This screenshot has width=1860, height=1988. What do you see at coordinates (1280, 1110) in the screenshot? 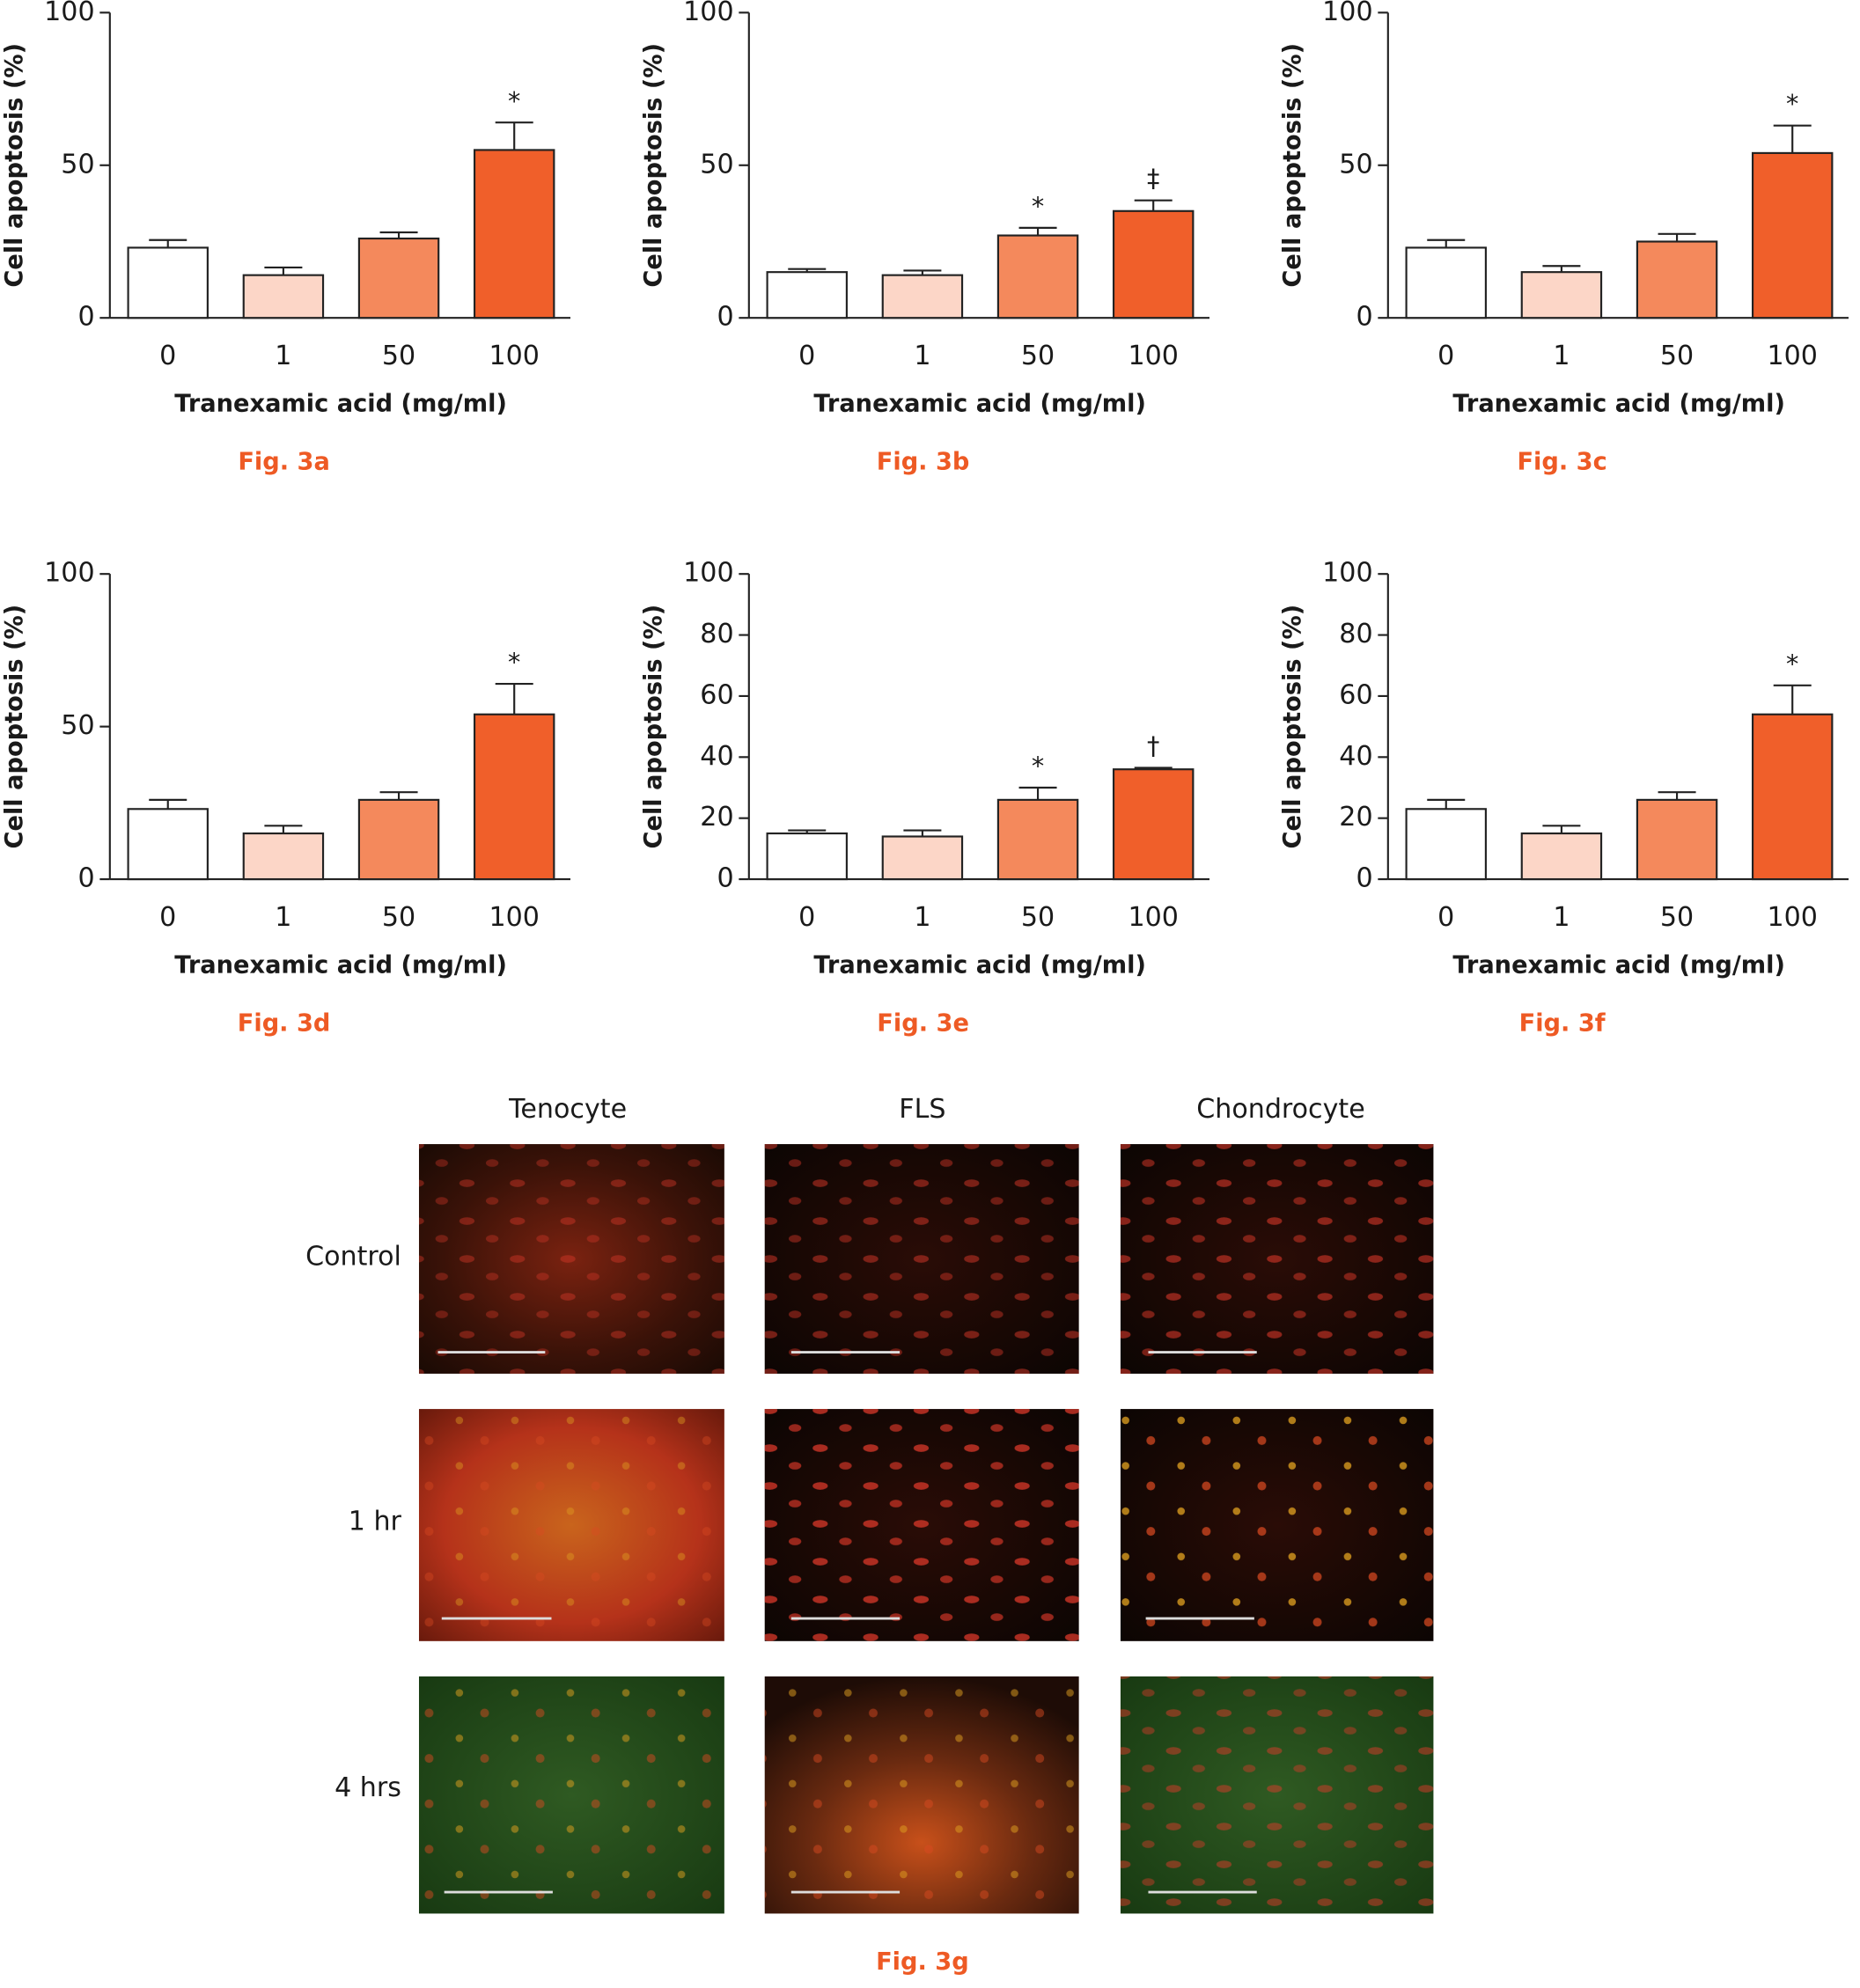
I see `column-label: Chondrocyte` at bounding box center [1280, 1110].